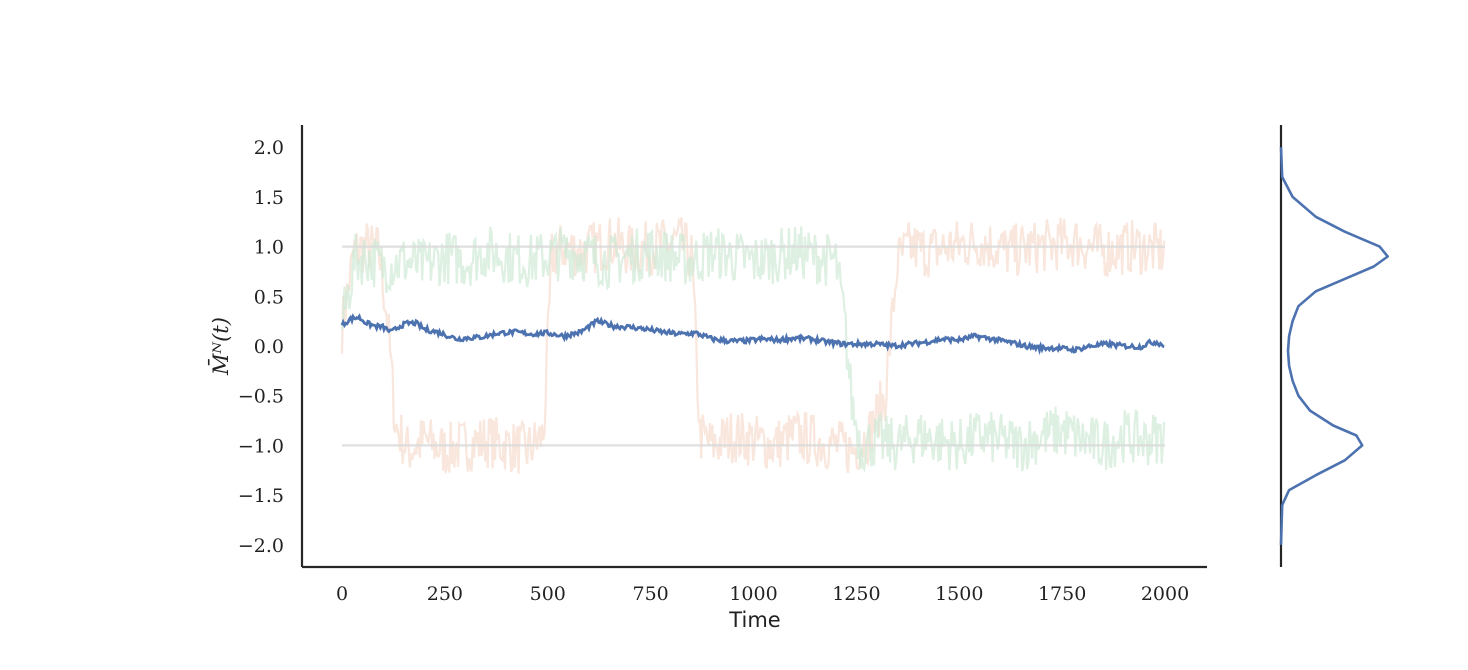  I want to click on y-tick-label: −1.0, so click(261, 446).